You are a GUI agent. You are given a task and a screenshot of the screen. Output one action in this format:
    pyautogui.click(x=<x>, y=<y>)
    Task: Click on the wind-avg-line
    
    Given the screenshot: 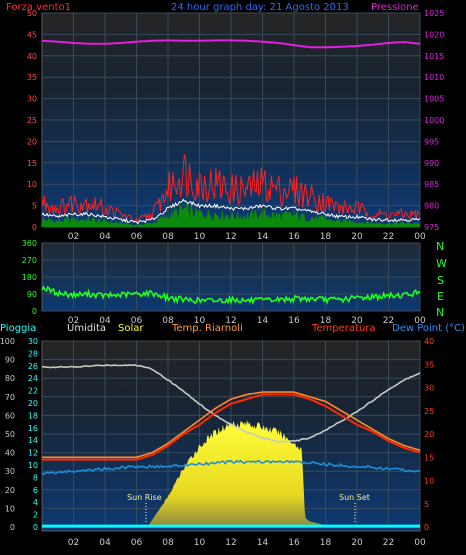 What is the action you would take?
    pyautogui.click(x=231, y=211)
    